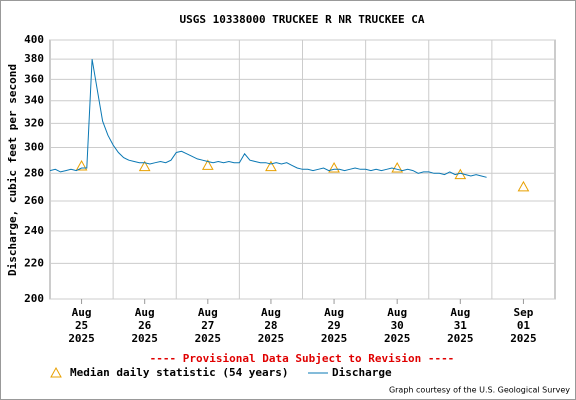 The image size is (576, 400). What do you see at coordinates (34, 100) in the screenshot?
I see `y-tick-label: 340` at bounding box center [34, 100].